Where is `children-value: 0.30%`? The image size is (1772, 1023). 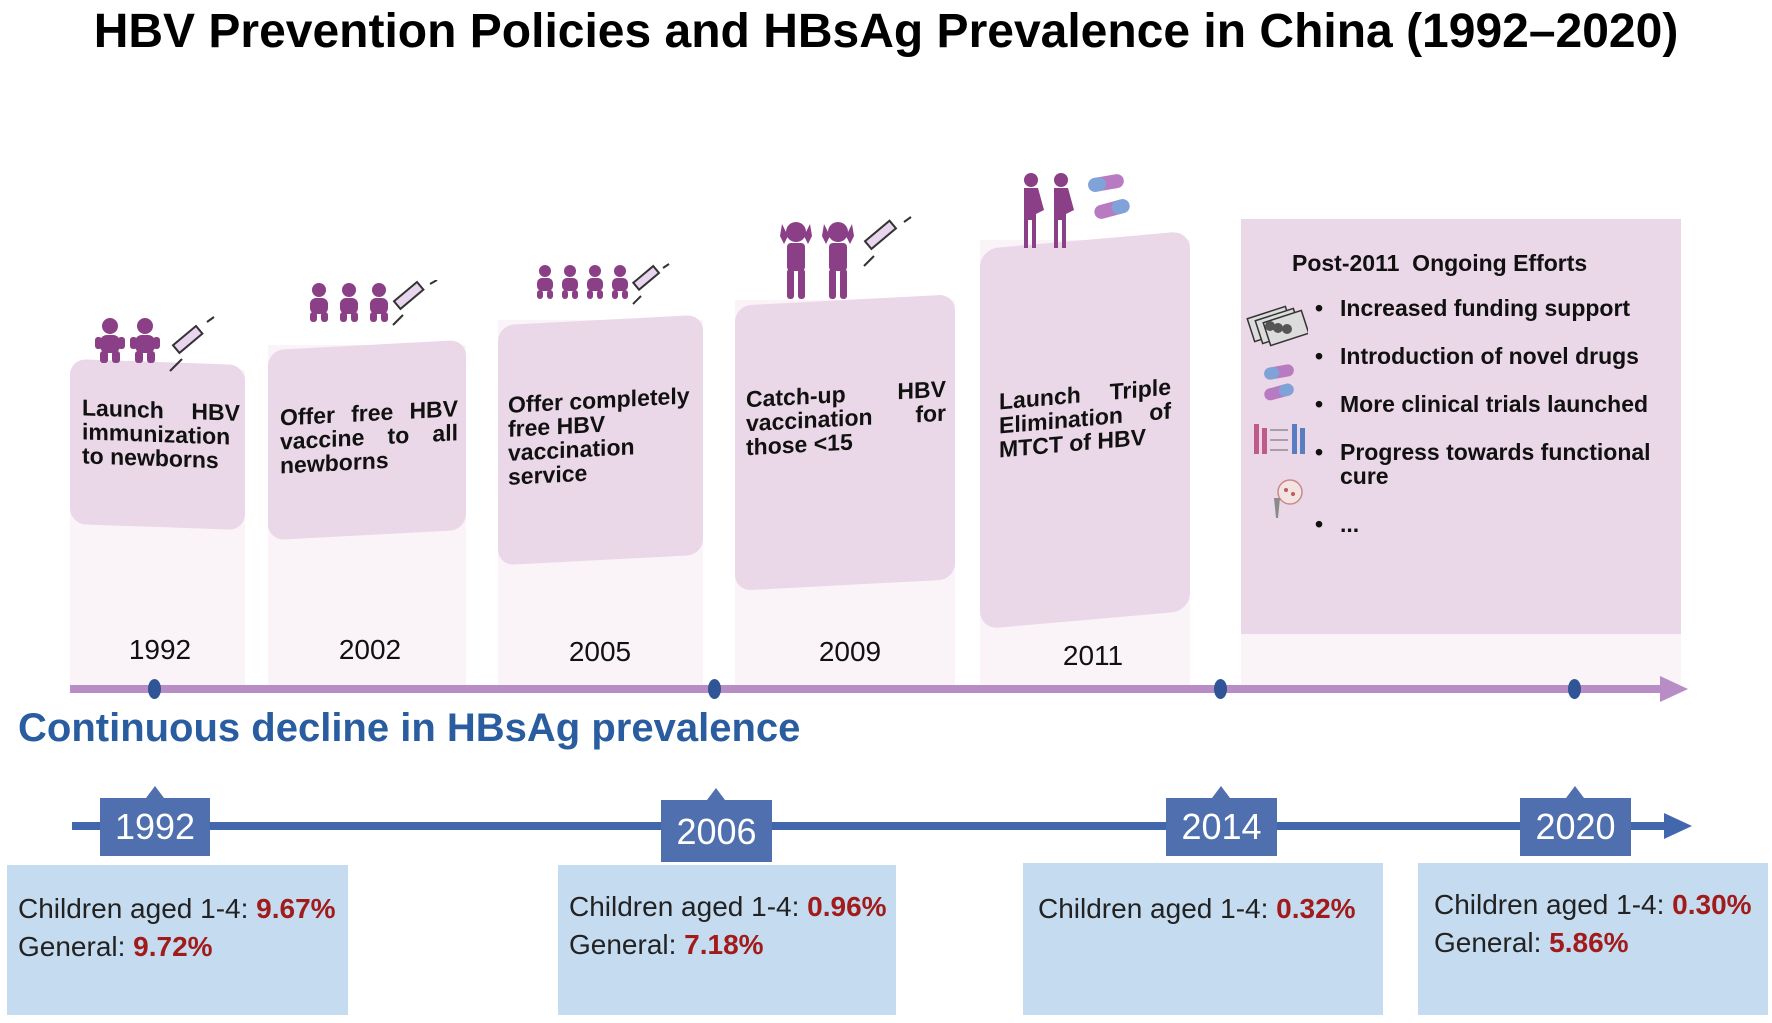 children-value: 0.30% is located at coordinates (1712, 904).